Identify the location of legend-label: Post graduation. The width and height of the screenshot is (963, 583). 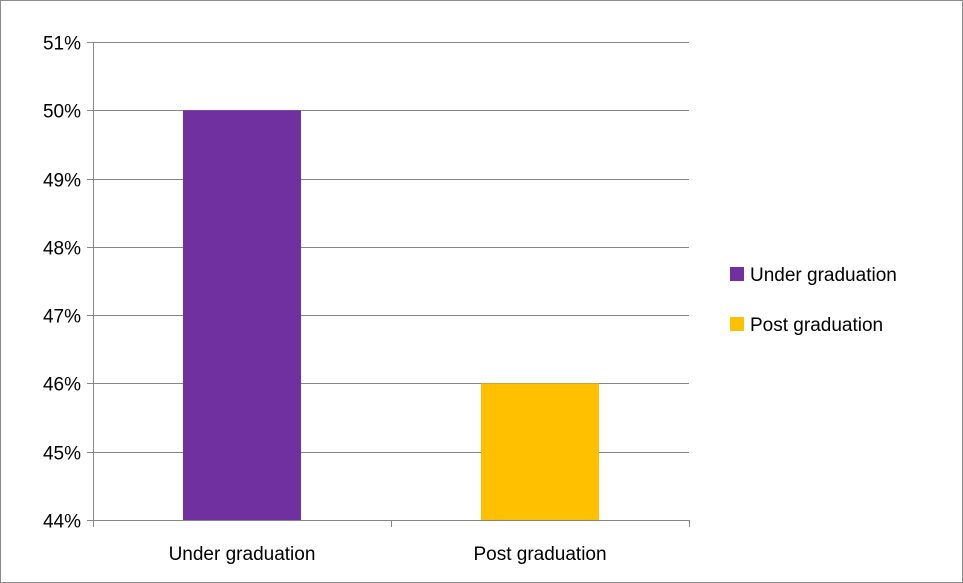
(816, 325).